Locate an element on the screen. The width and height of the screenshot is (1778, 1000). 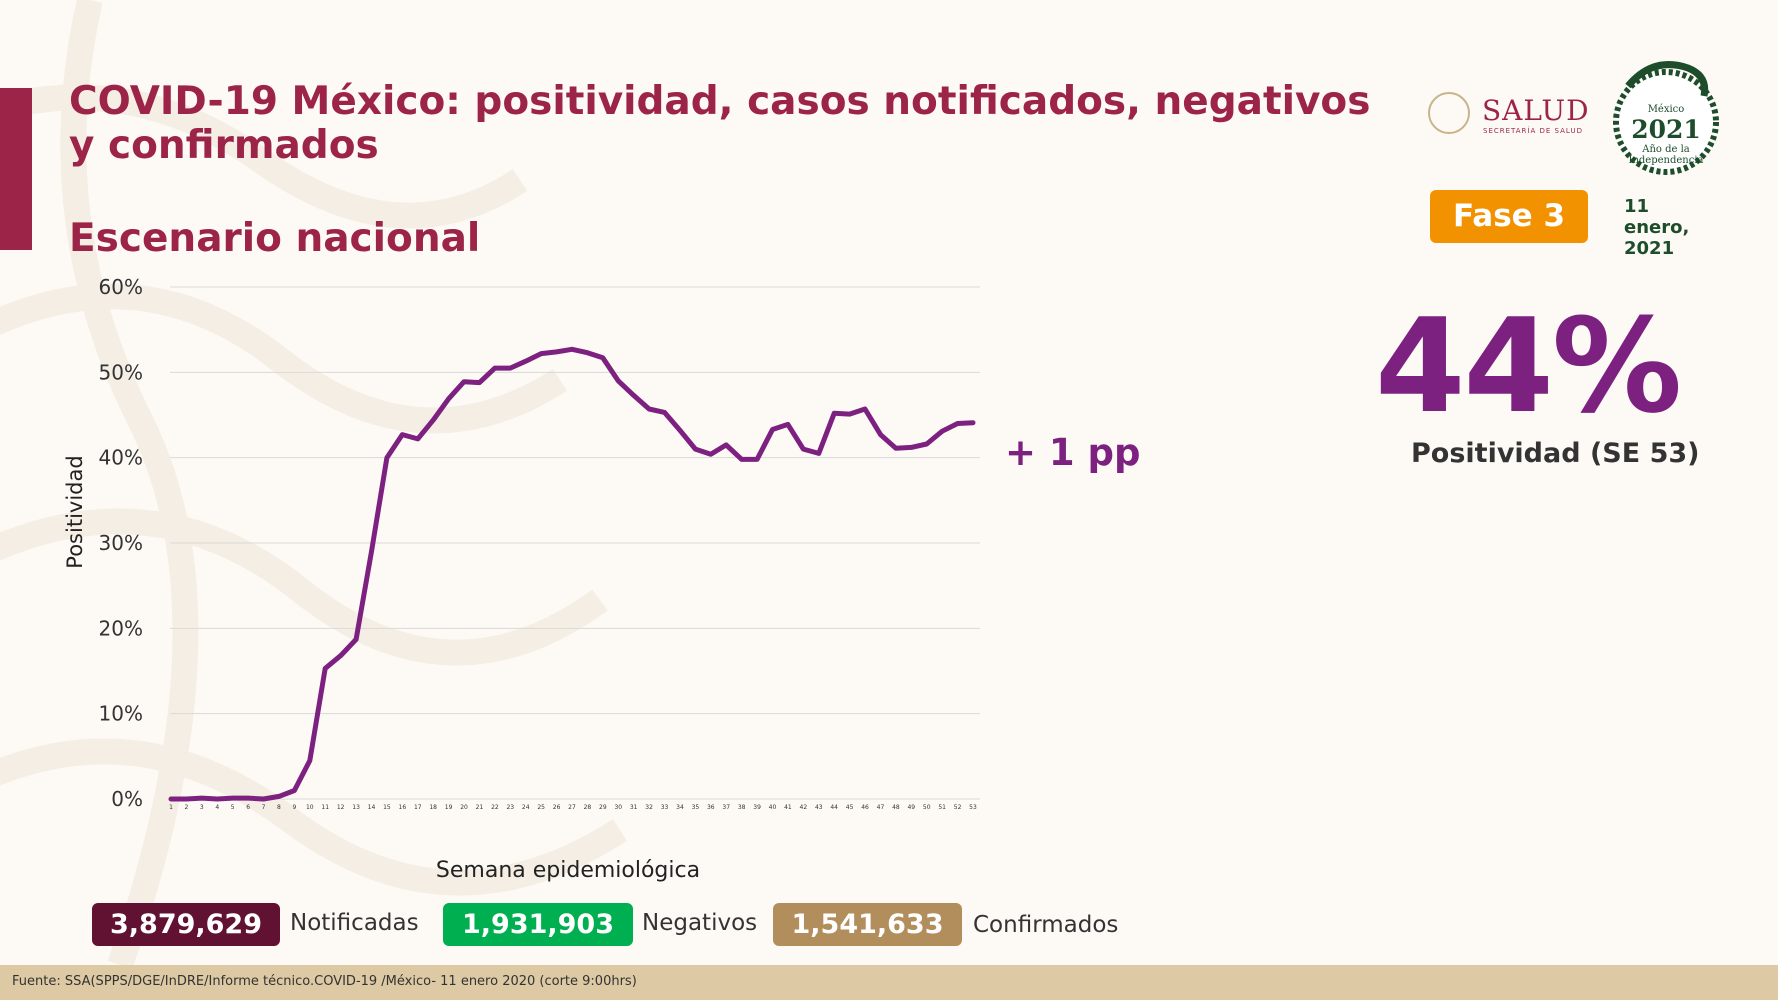
x-tick-label: 36 is located at coordinates (711, 807).